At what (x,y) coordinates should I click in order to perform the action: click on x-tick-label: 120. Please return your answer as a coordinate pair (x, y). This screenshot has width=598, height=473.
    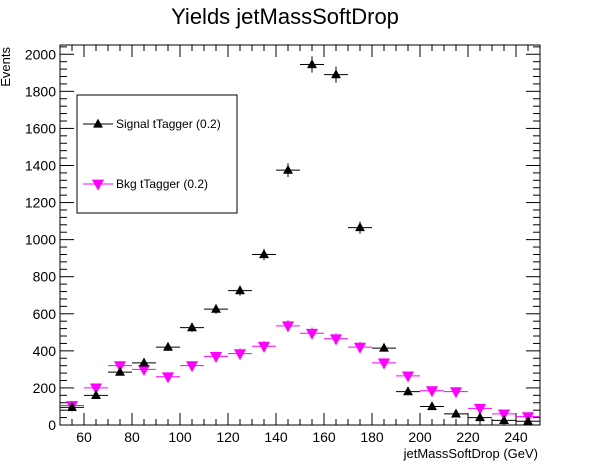
    Looking at the image, I should click on (228, 437).